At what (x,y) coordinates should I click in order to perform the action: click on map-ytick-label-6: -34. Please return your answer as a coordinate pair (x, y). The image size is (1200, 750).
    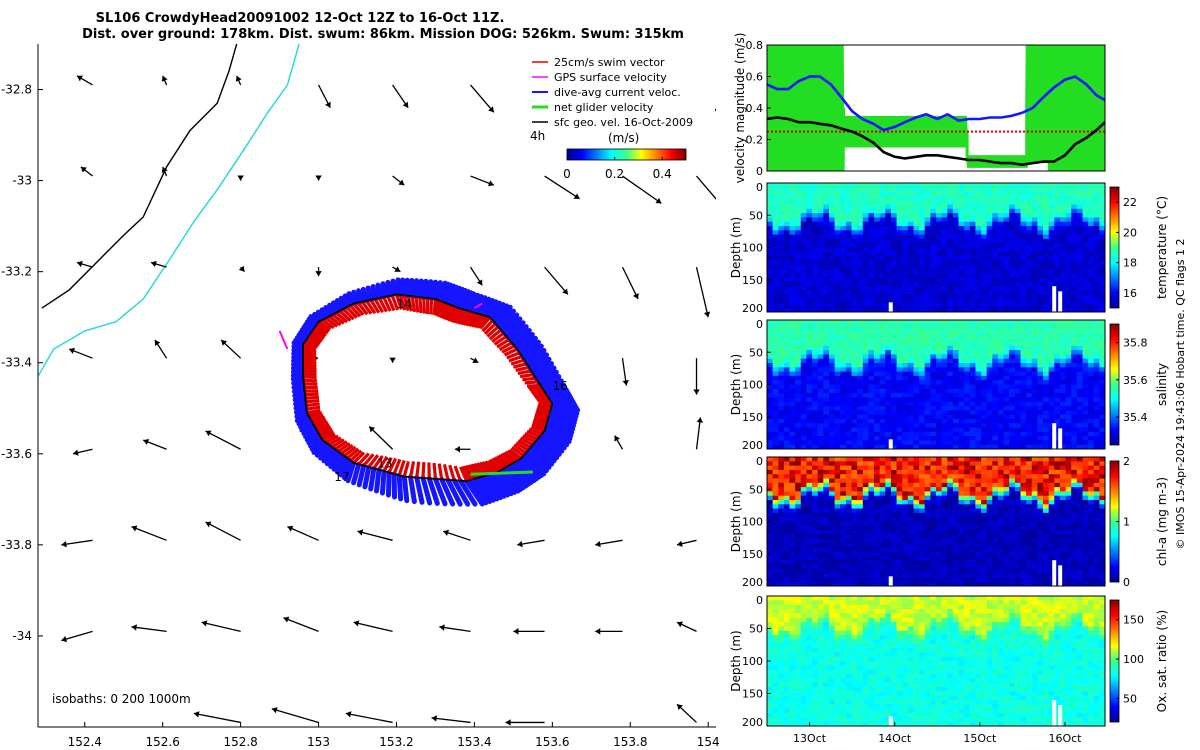
    Looking at the image, I should click on (22, 636).